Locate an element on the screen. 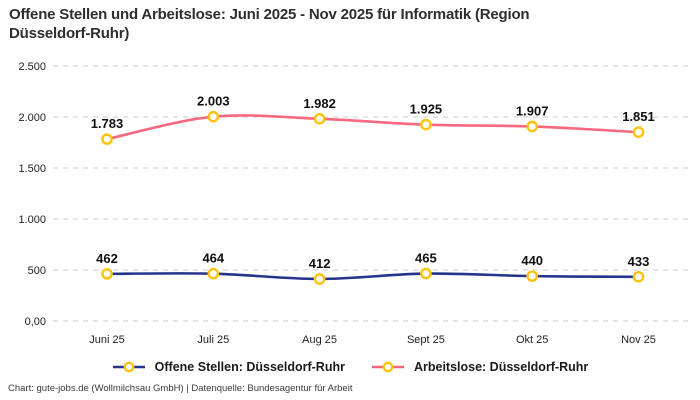 This screenshot has height=400, width=700. data-point-label: 1.907 is located at coordinates (532, 110).